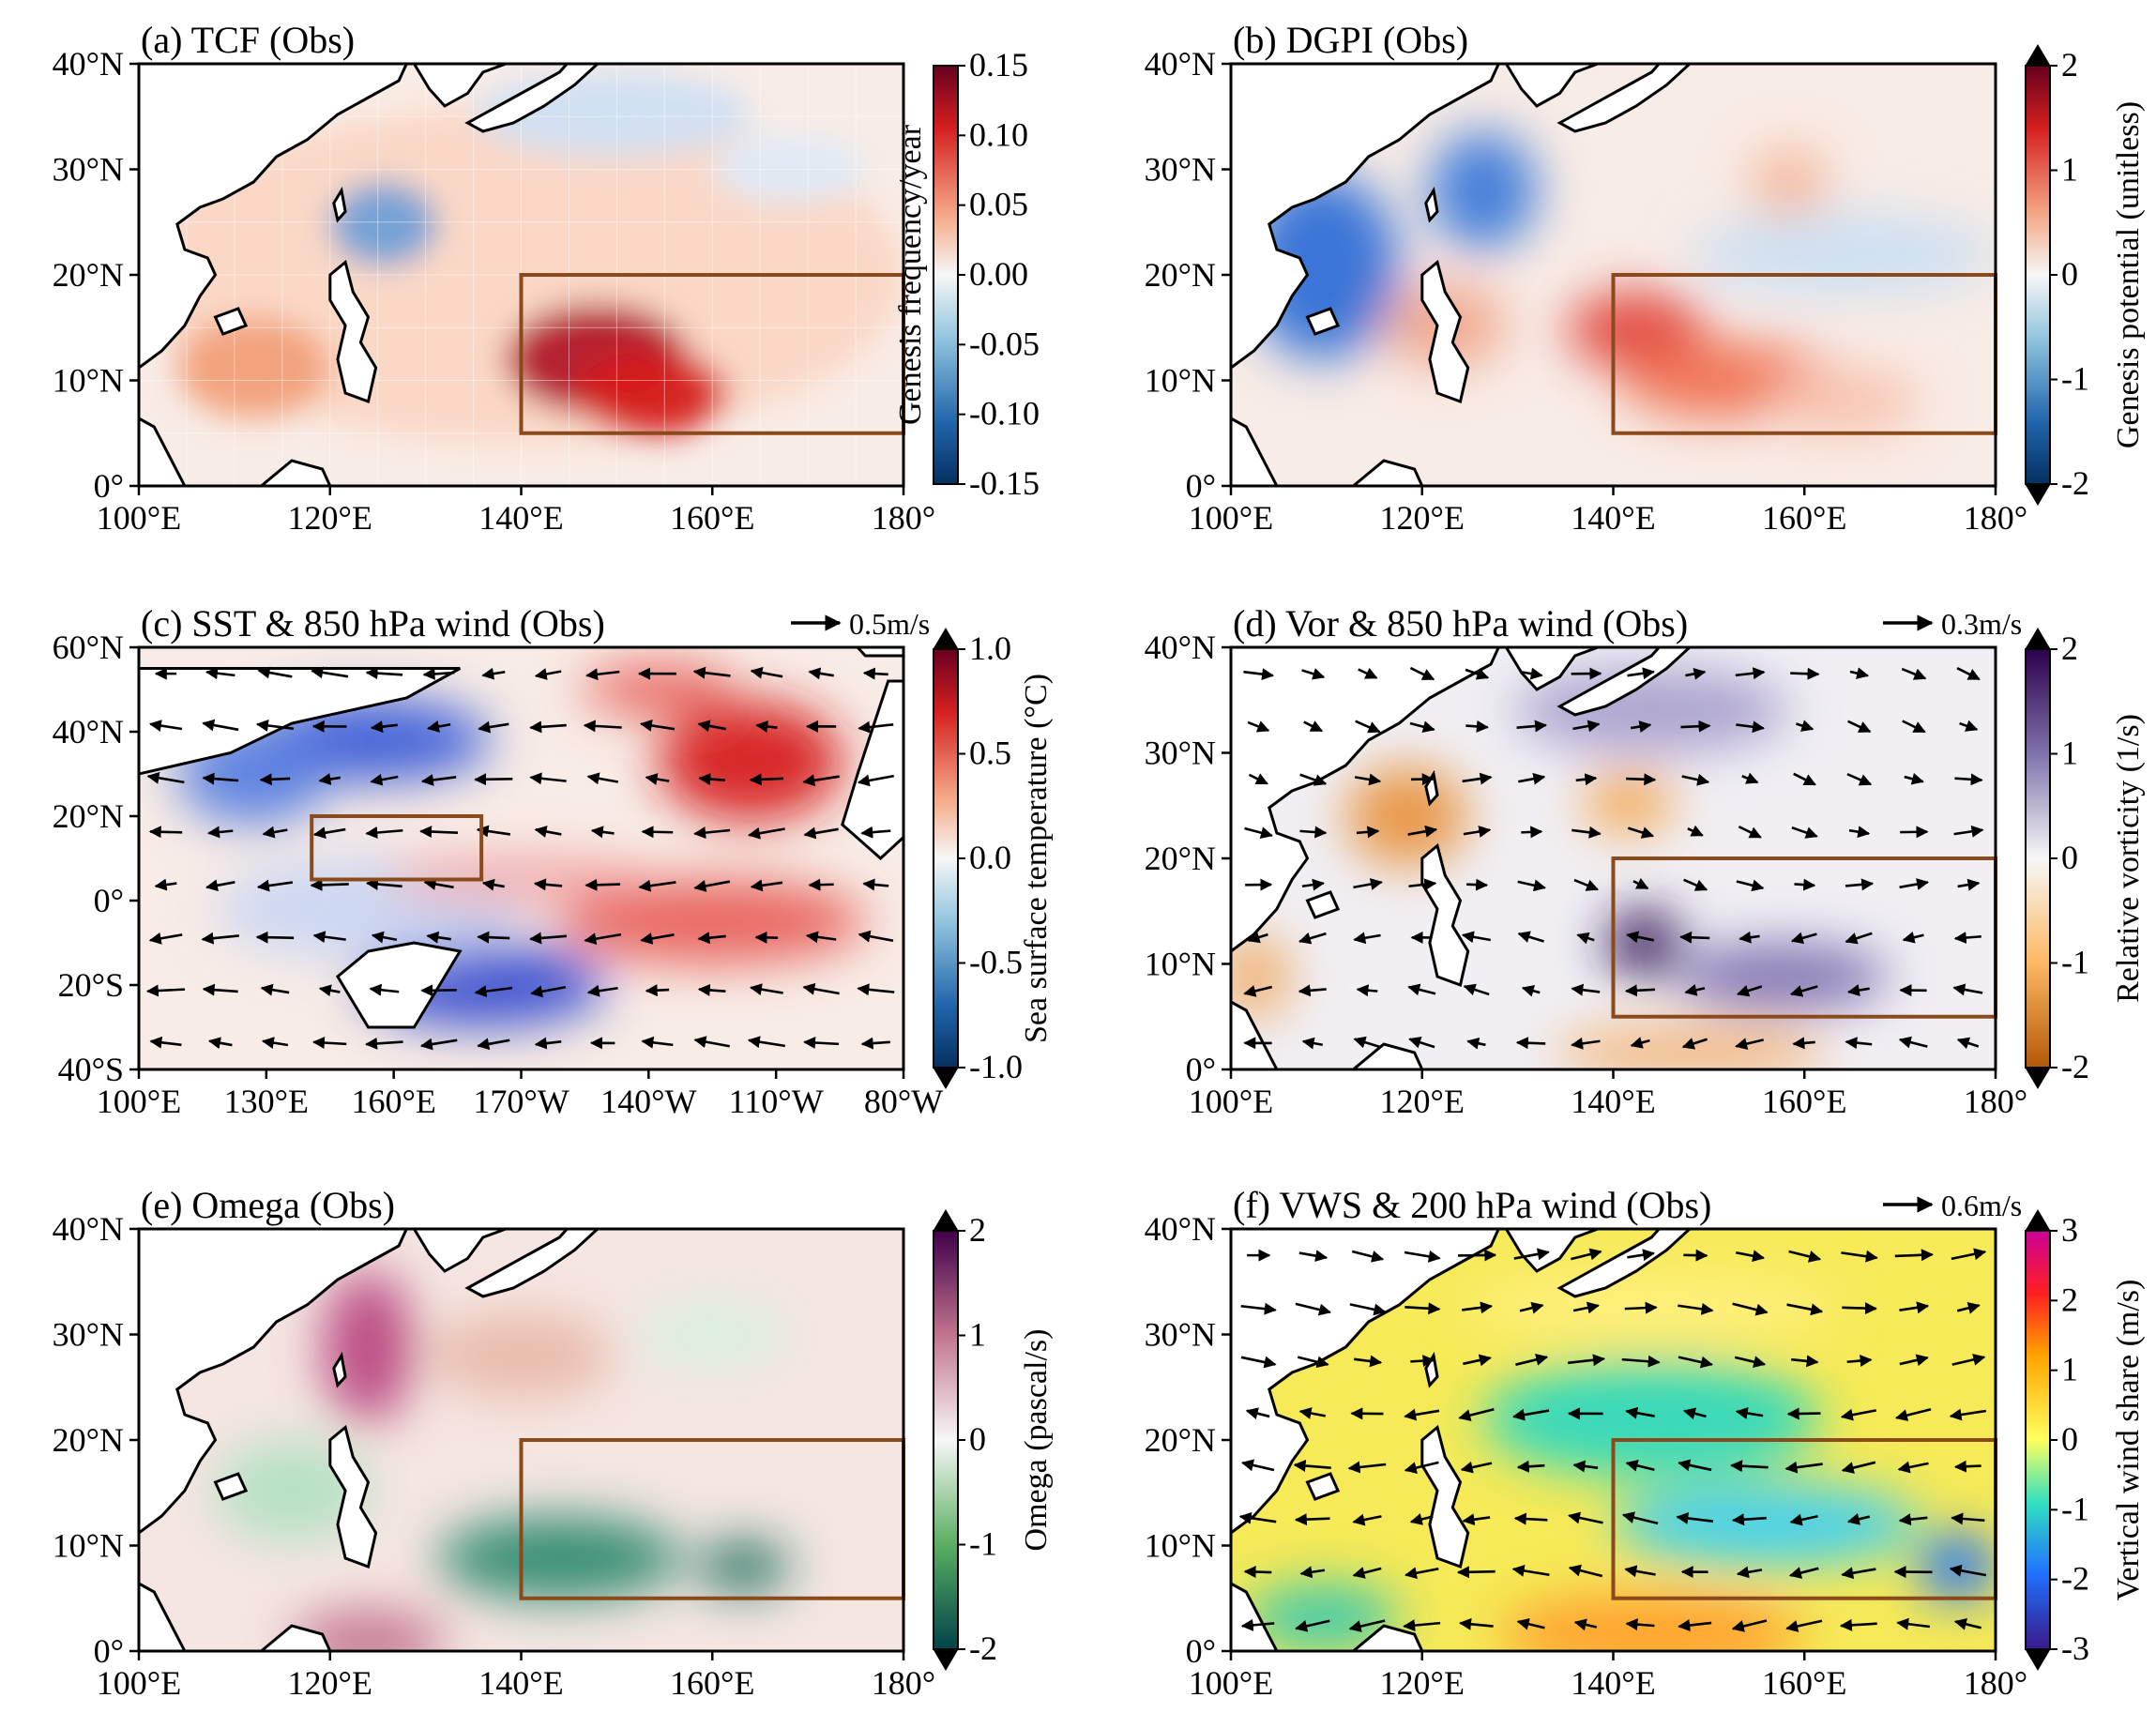  Describe the element at coordinates (2038, 1221) in the screenshot. I see `colorbar-extend-max` at that location.